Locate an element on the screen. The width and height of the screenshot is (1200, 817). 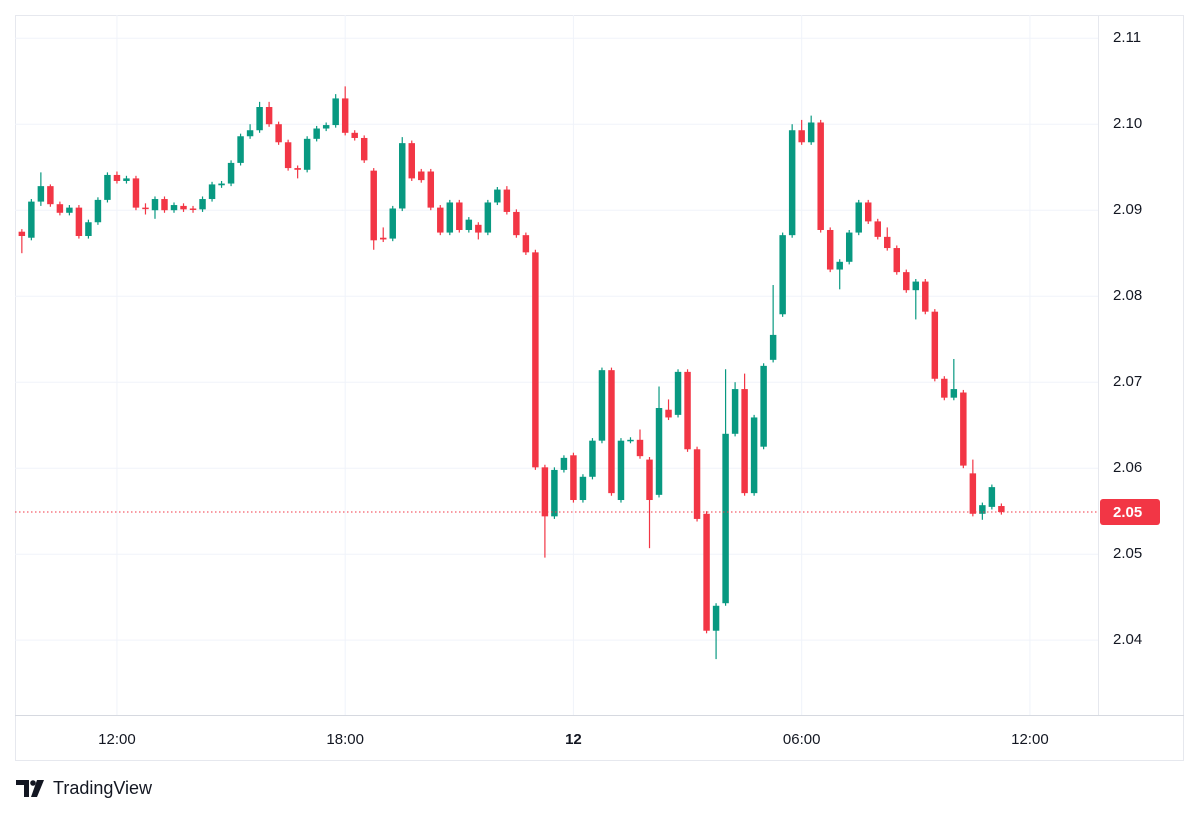
x-tick-label: 06:00 is located at coordinates (802, 739).